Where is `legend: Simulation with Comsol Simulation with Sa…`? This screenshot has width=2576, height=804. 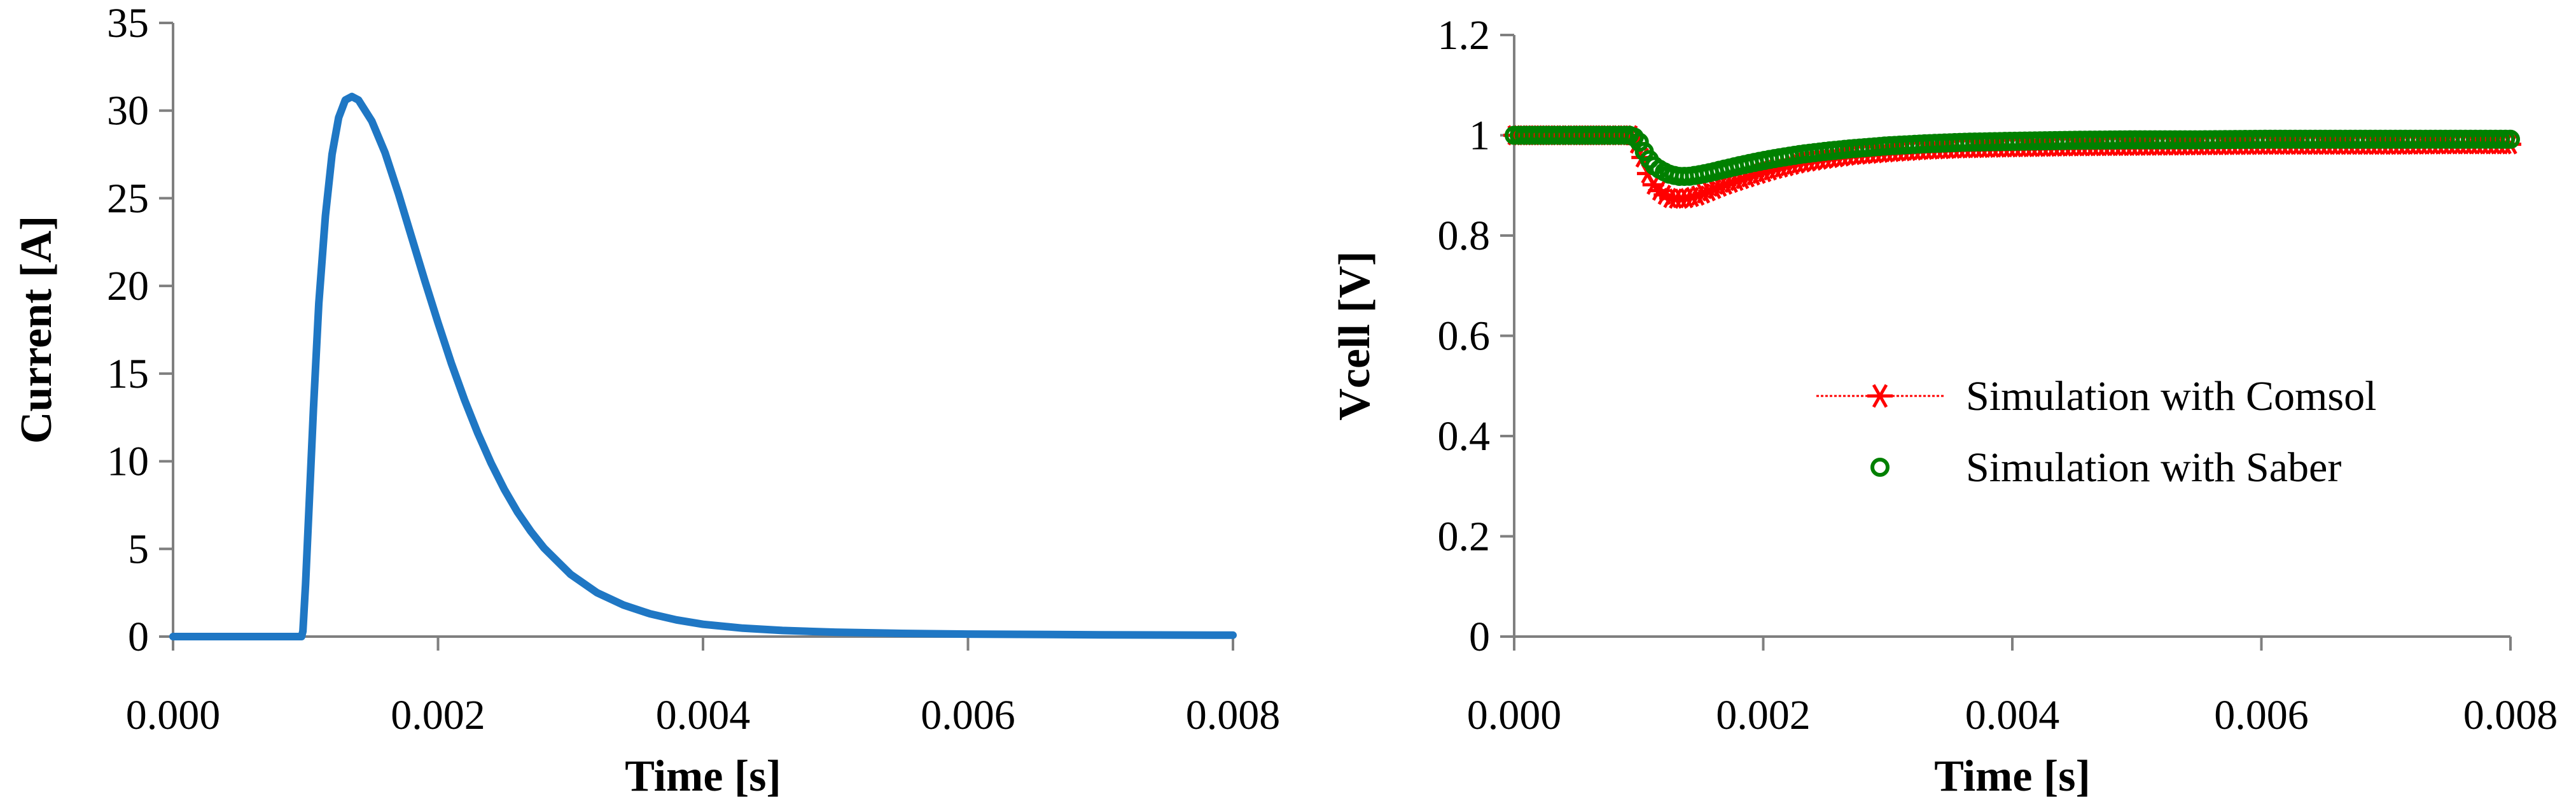 legend: Simulation with Comsol Simulation with Sa… is located at coordinates (2096, 432).